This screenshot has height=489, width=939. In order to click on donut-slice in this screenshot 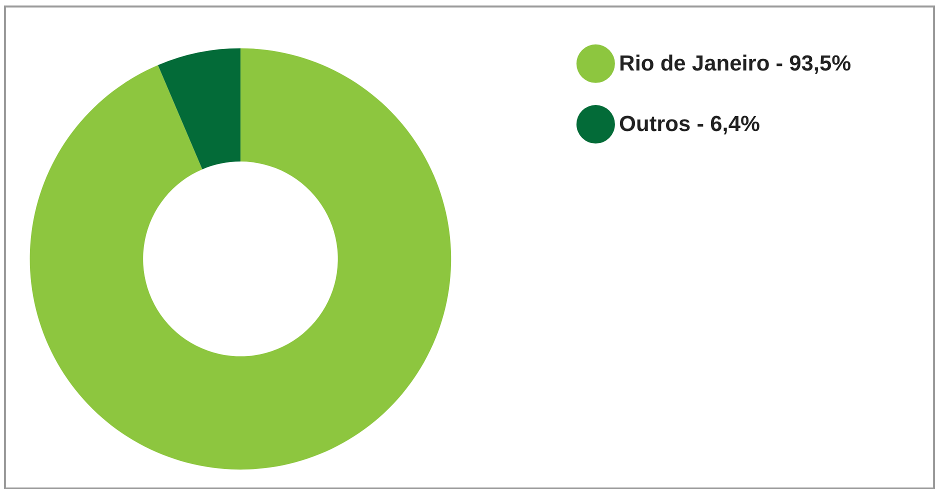, I will do `click(199, 109)`.